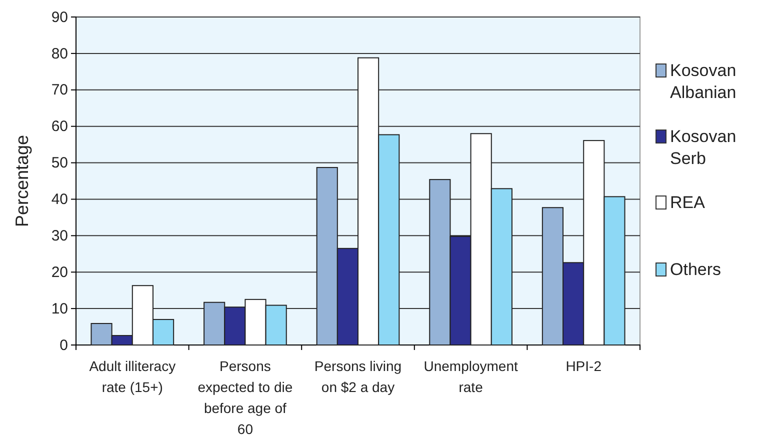 Image resolution: width=782 pixels, height=448 pixels. I want to click on legend-label: Kosovan Albanian, so click(703, 81).